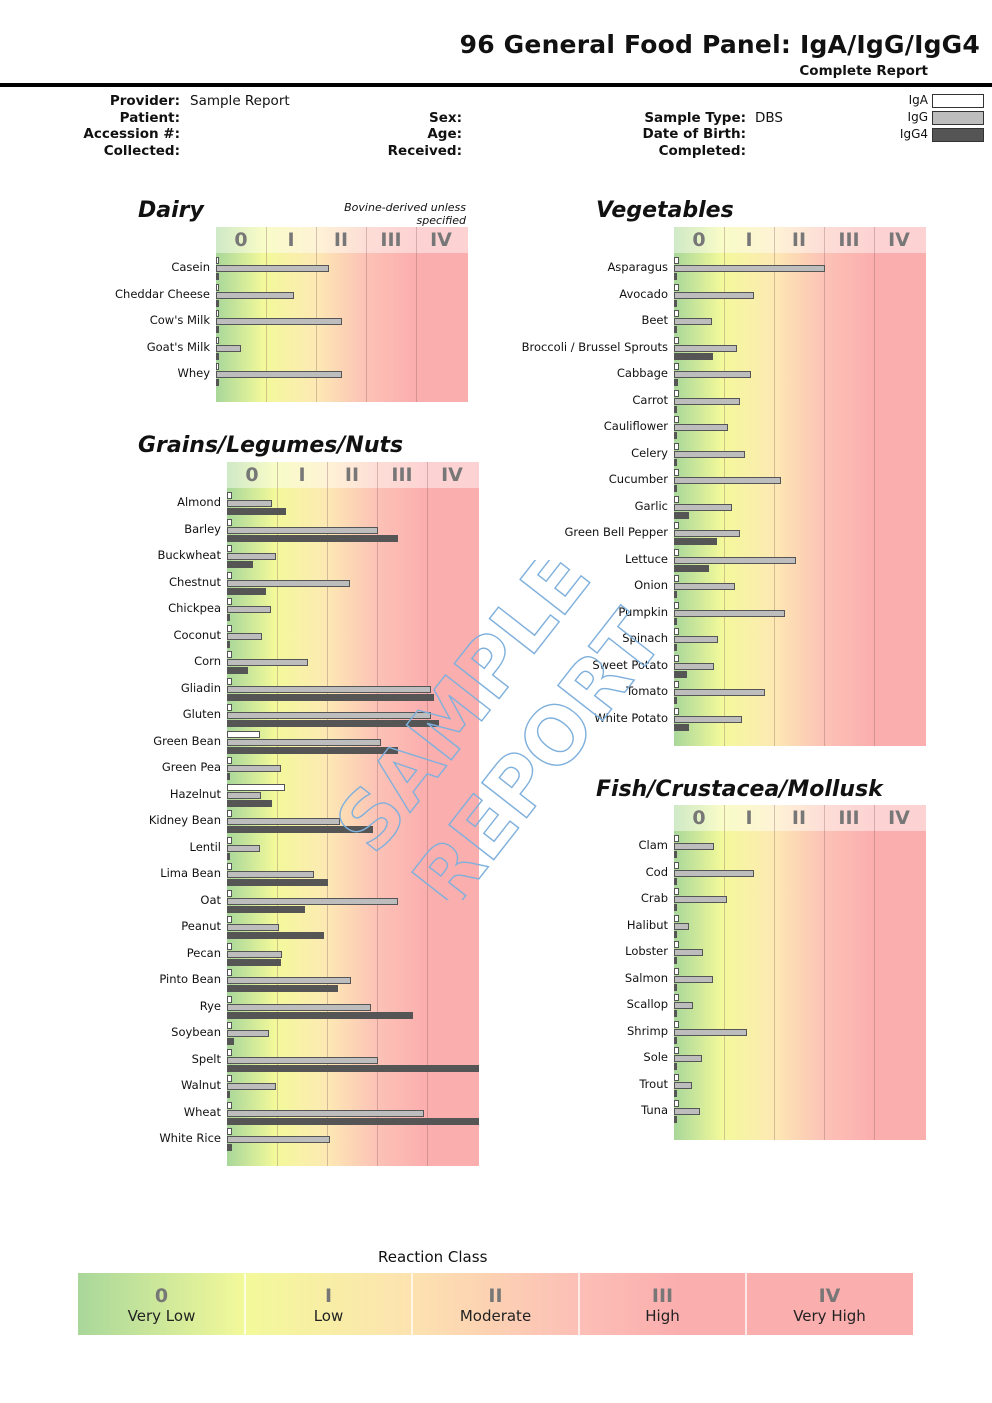 This screenshot has width=992, height=1403. Describe the element at coordinates (637, 267) in the screenshot. I see `food-label-asparagus: Asparagus` at that location.